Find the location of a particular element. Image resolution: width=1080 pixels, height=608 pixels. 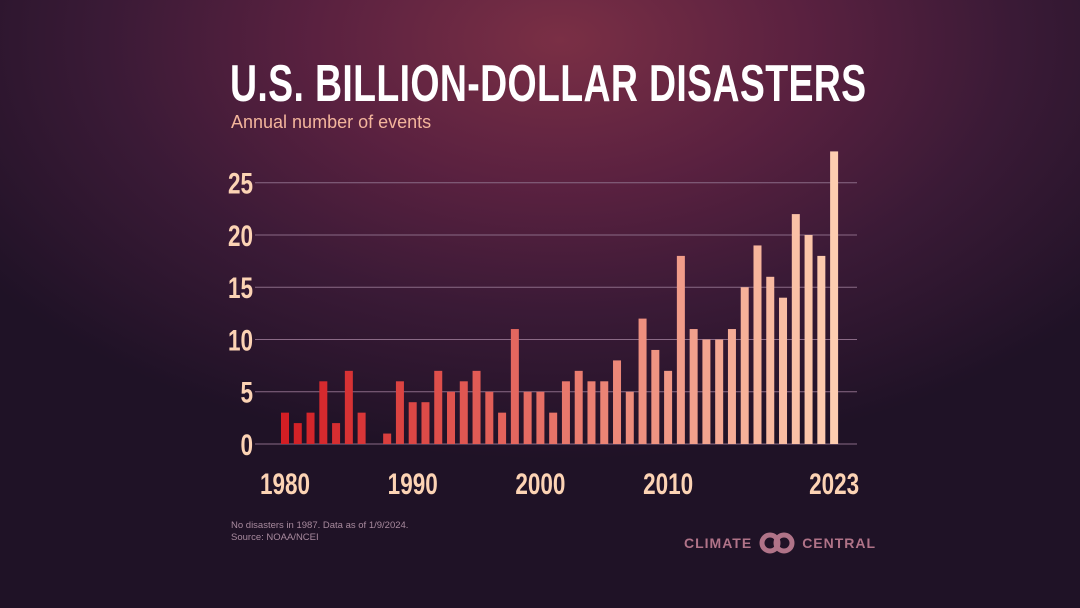

bar-2002 is located at coordinates (565, 412).